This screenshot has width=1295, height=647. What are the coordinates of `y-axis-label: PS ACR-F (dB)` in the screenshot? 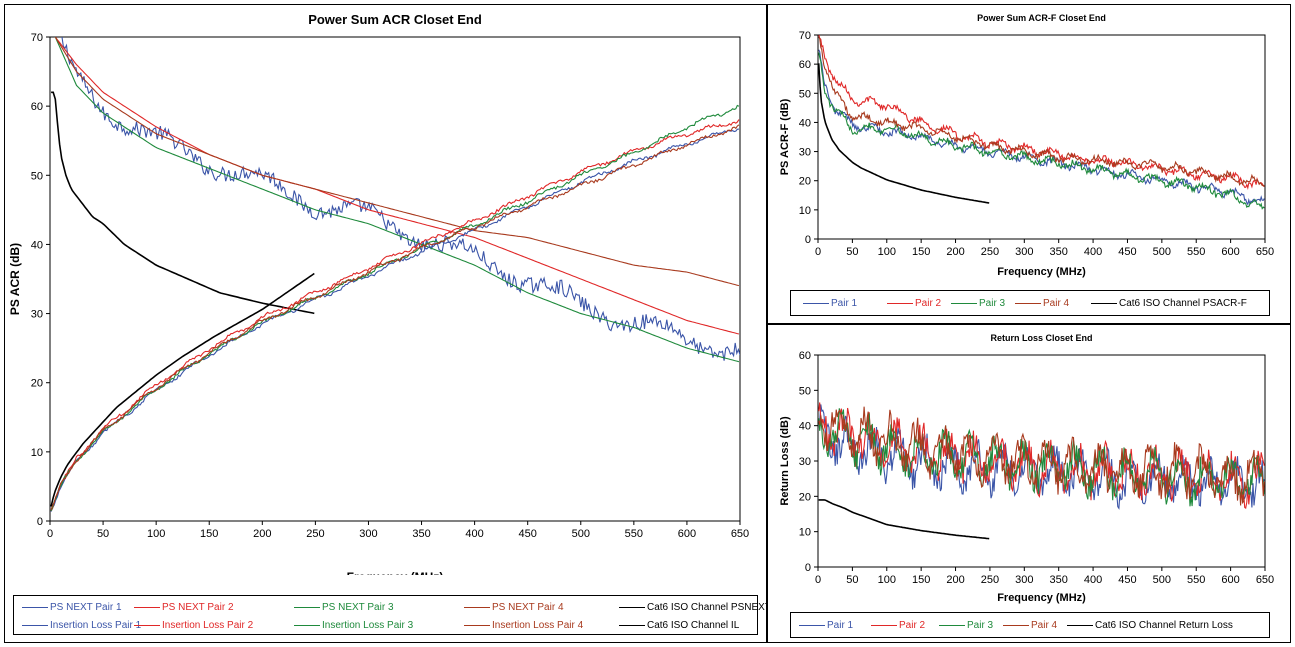 It's located at (785, 136).